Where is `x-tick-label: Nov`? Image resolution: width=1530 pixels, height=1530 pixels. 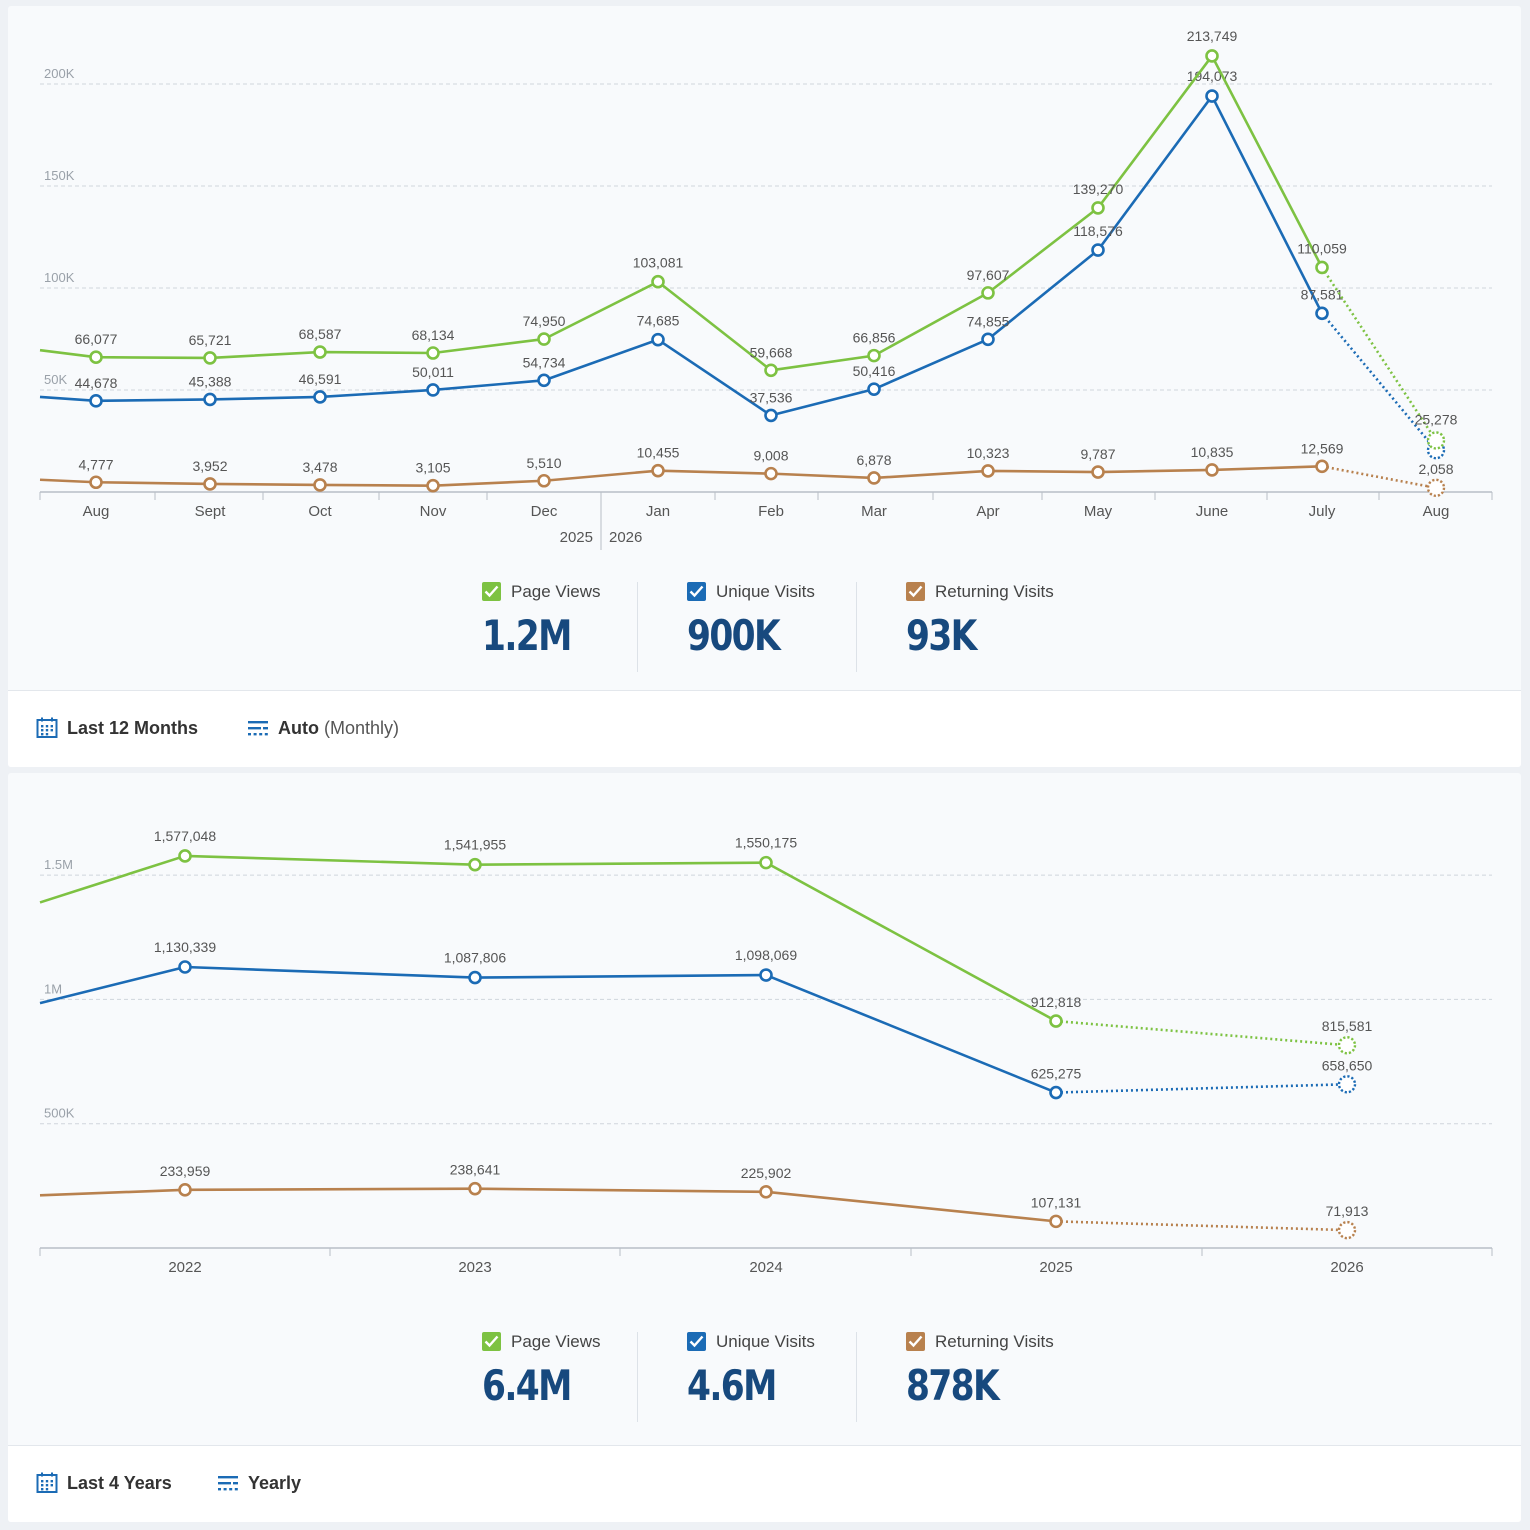 x-tick-label: Nov is located at coordinates (433, 511).